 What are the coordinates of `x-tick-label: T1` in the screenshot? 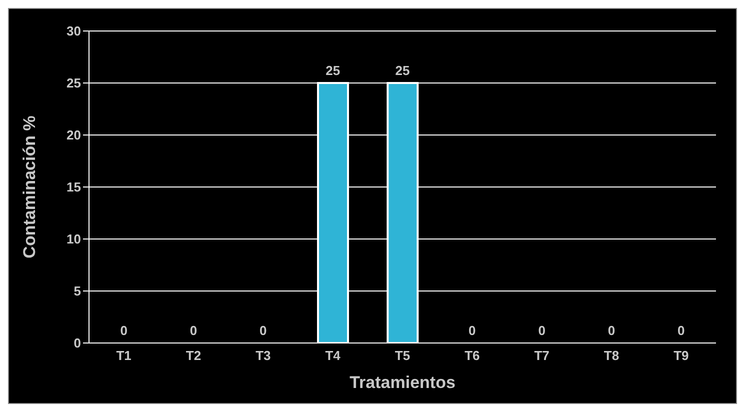 It's located at (124, 356).